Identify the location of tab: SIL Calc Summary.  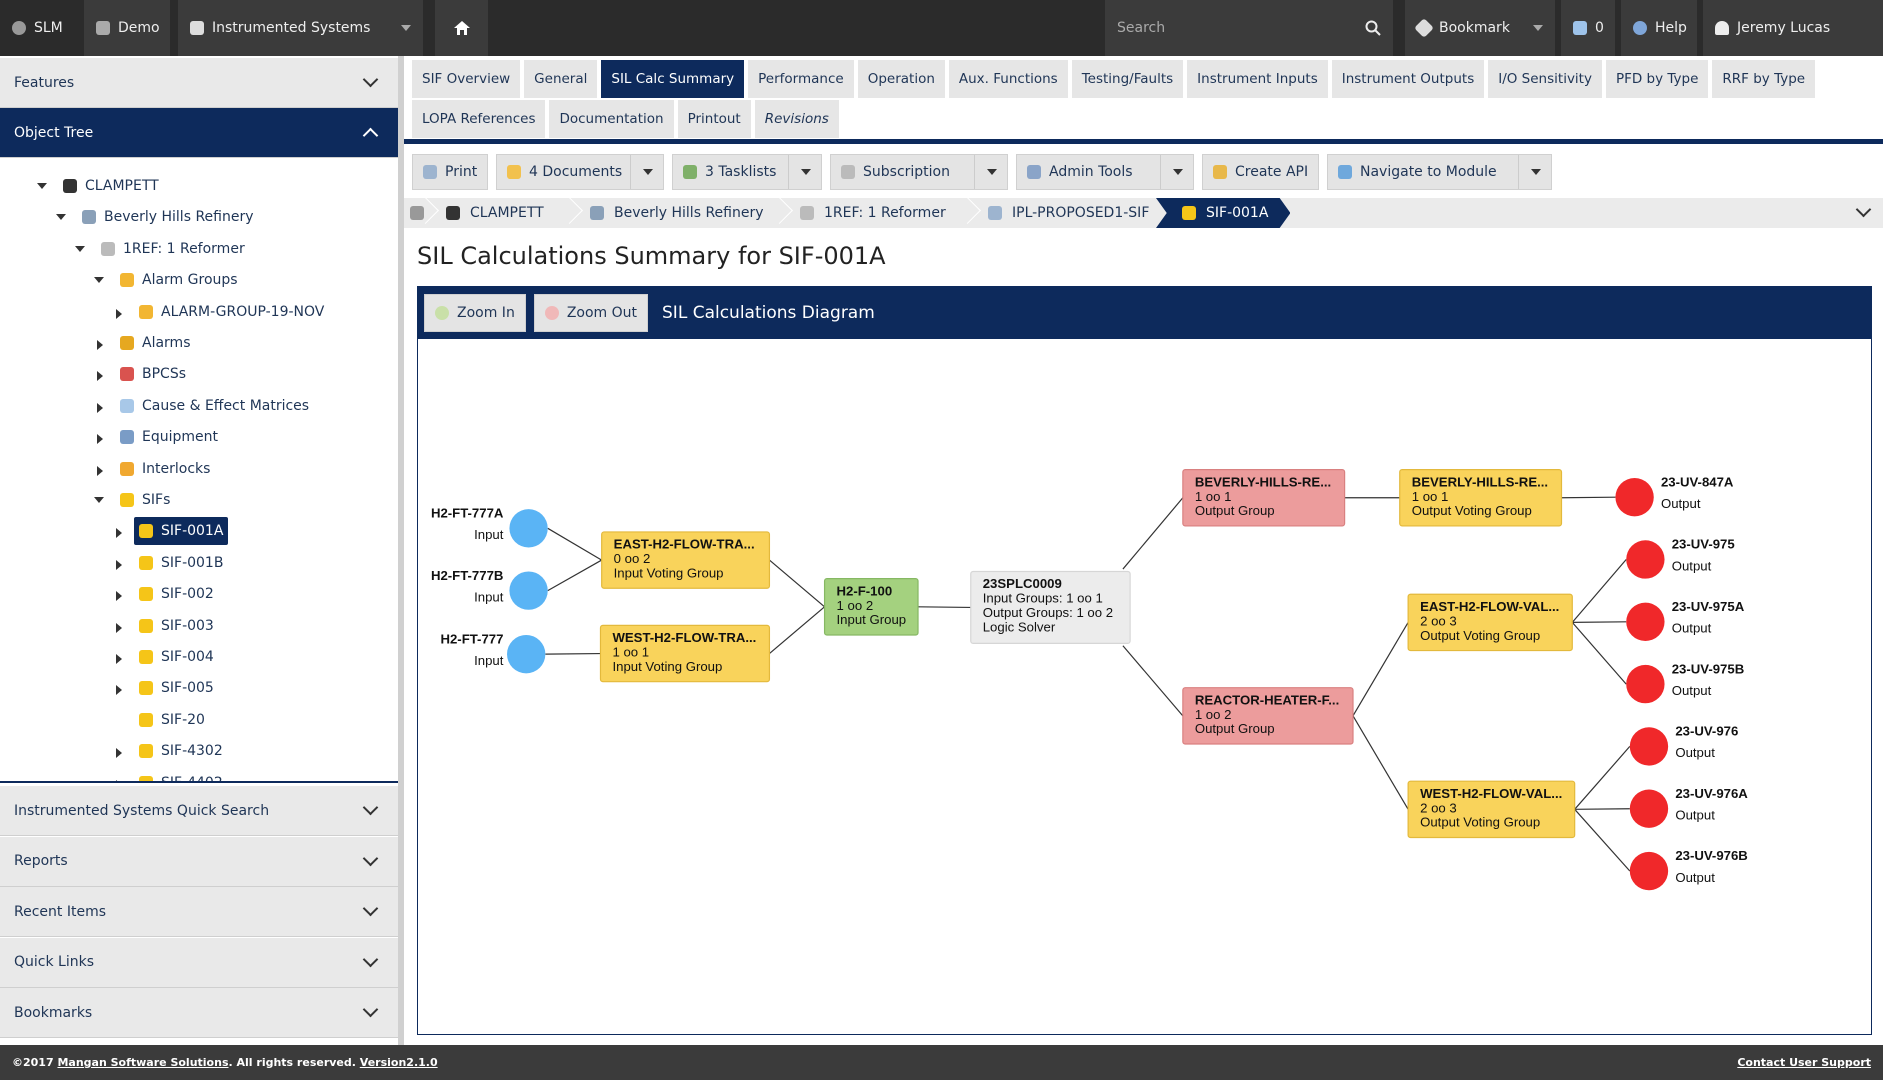
(673, 79).